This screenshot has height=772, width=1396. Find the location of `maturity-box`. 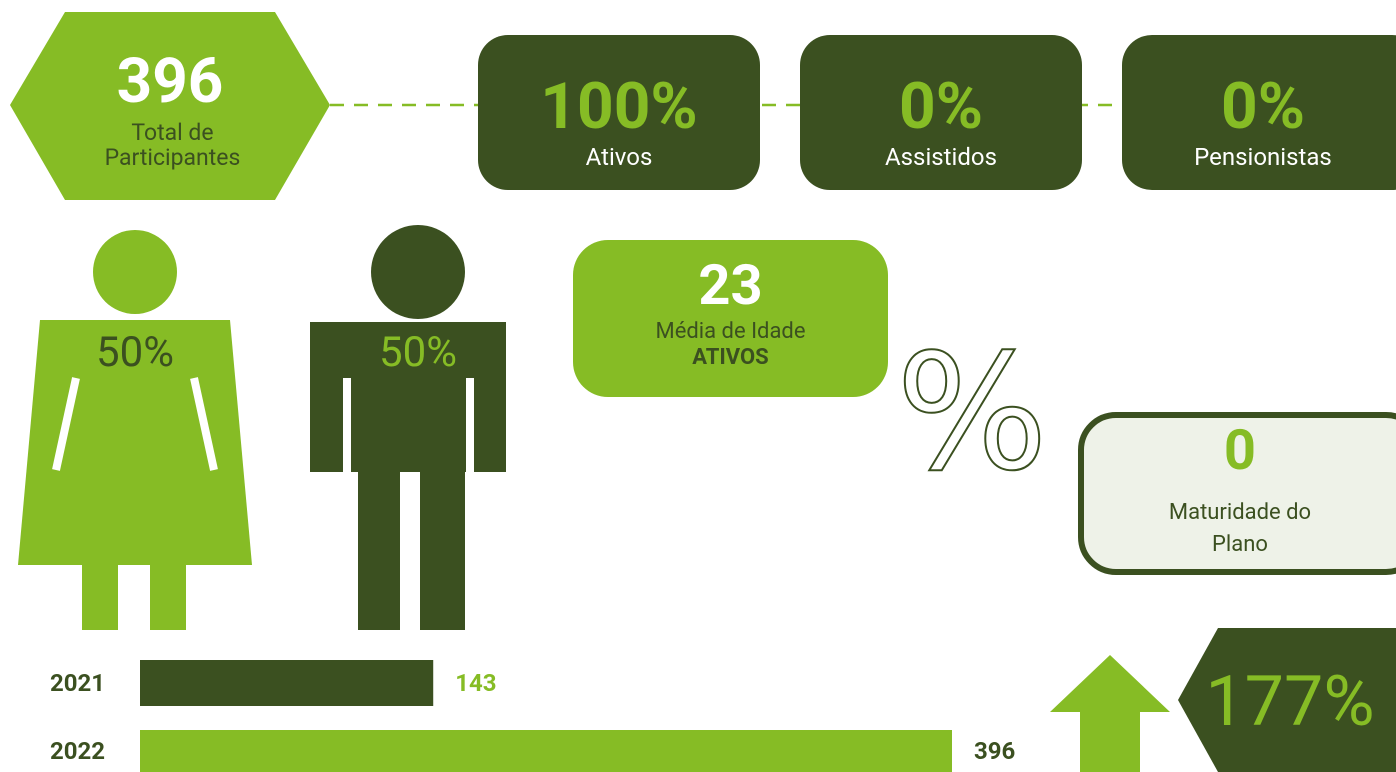

maturity-box is located at coordinates (1237, 493).